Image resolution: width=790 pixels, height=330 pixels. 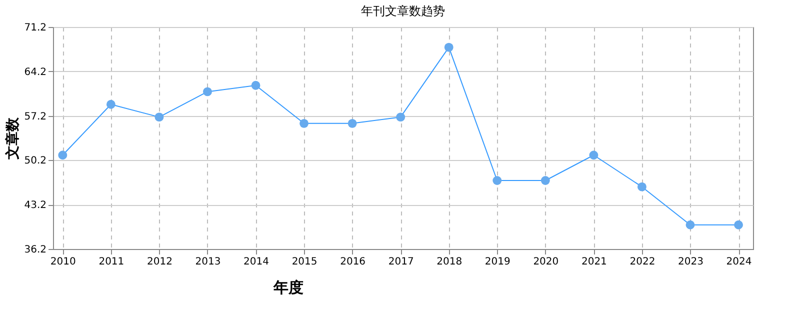 What do you see at coordinates (35, 161) in the screenshot?
I see `y-tick-label: 50.2` at bounding box center [35, 161].